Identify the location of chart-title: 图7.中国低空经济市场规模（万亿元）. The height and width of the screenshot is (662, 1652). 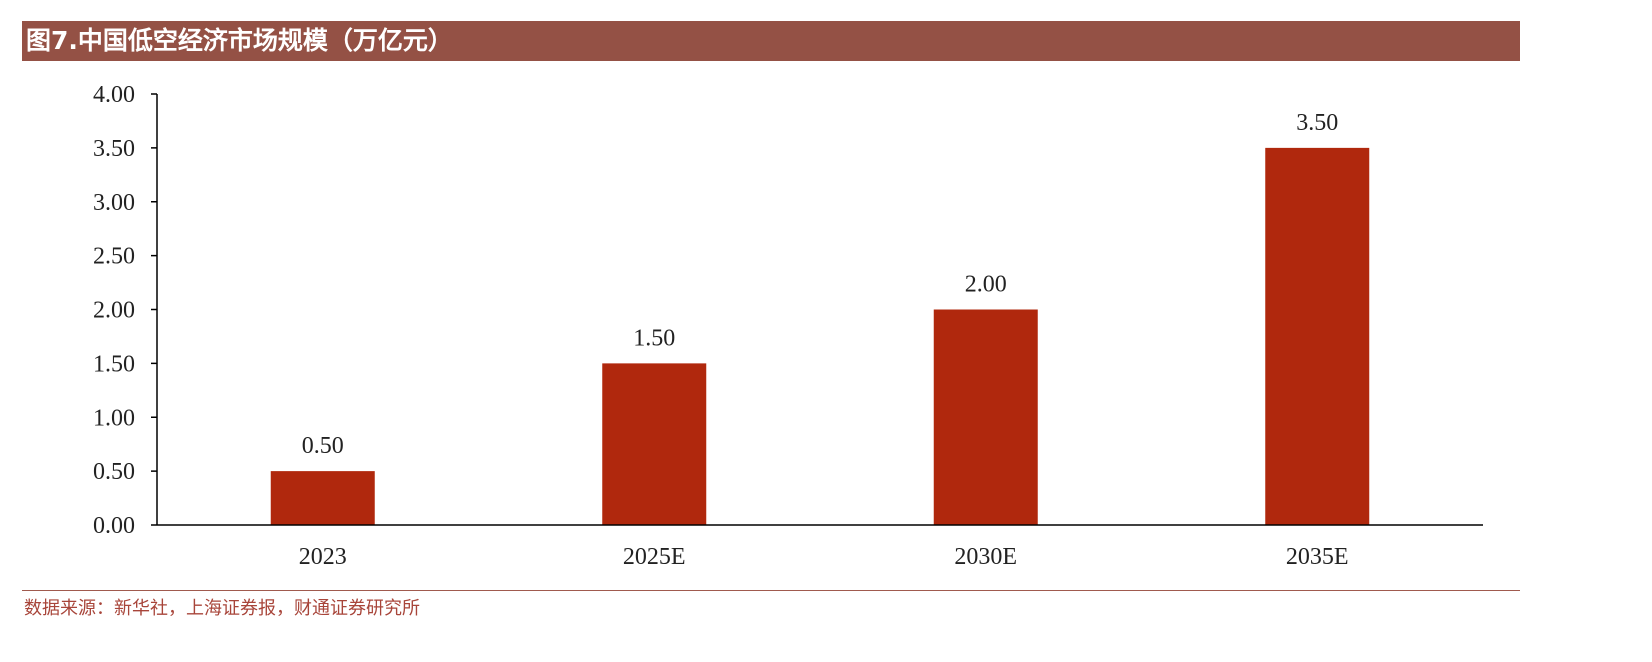
(771, 41).